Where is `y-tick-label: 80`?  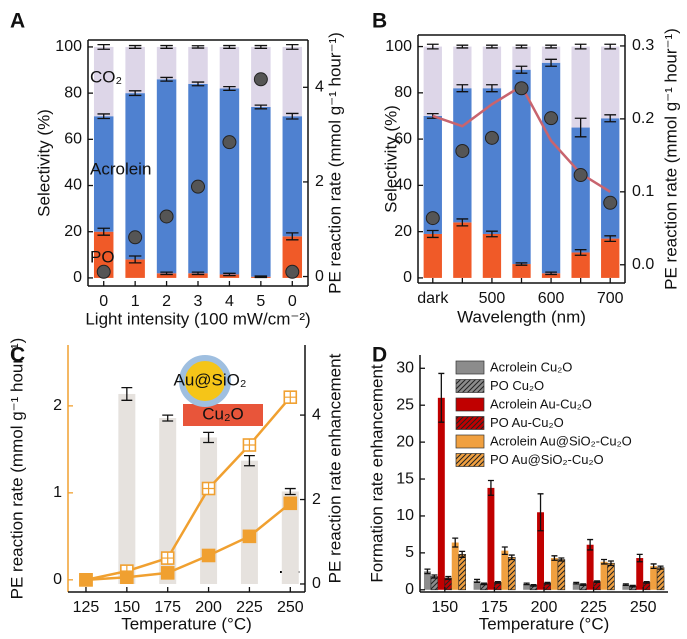 y-tick-label: 80 is located at coordinates (73, 92).